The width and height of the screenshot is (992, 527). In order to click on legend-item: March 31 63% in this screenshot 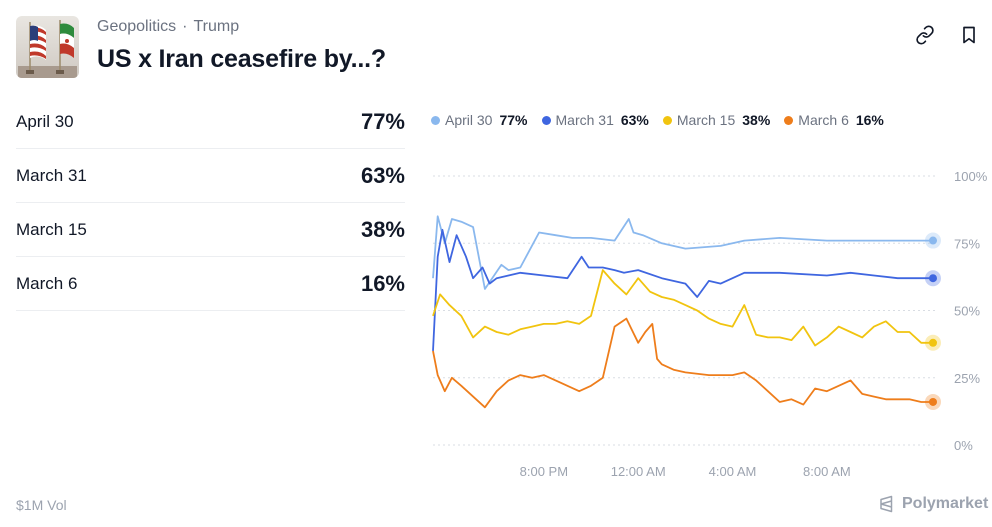, I will do `click(595, 120)`.